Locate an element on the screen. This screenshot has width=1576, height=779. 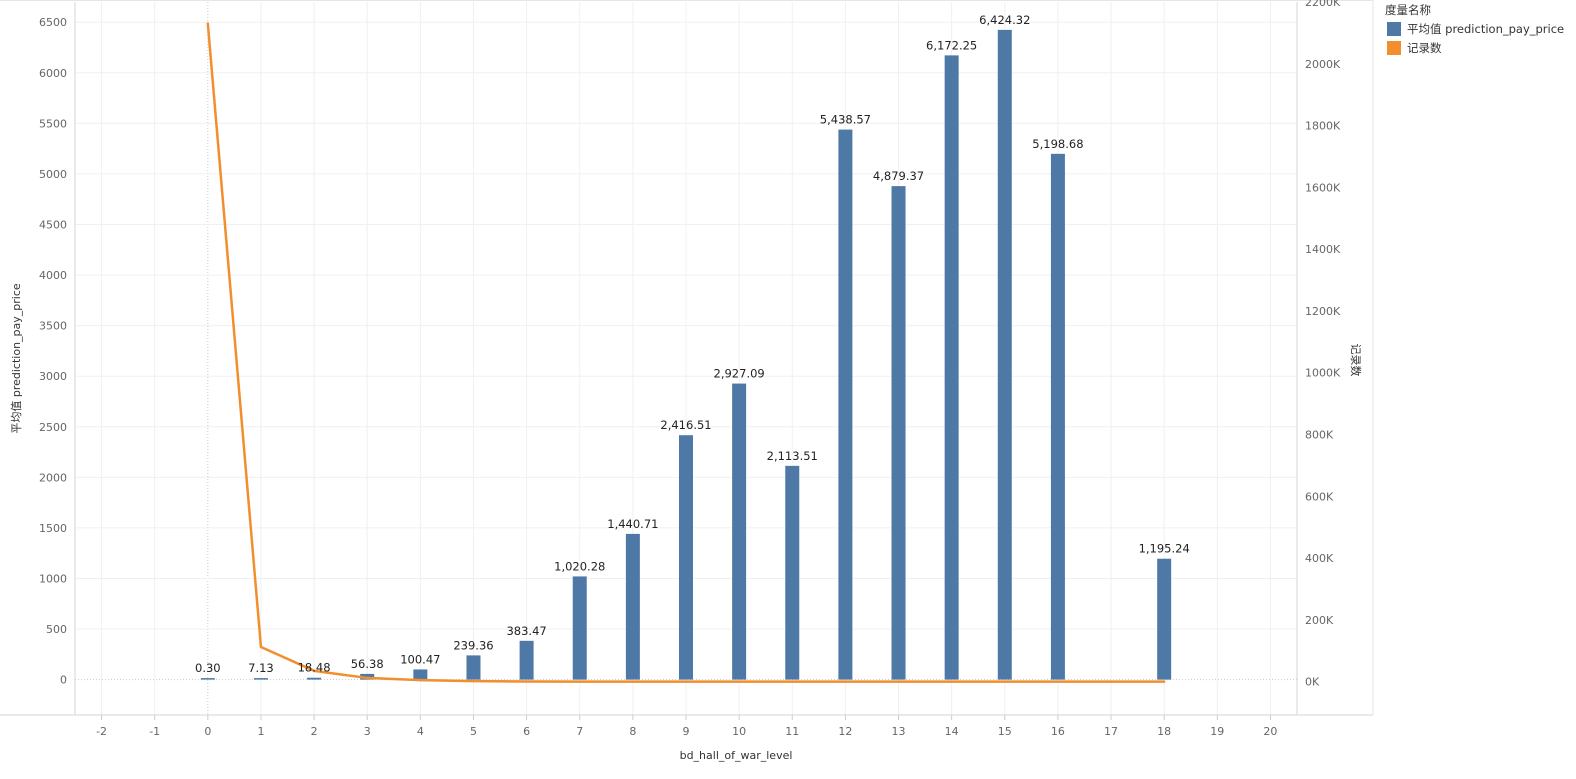
bar-data-label: 2,416.51 is located at coordinates (685, 425).